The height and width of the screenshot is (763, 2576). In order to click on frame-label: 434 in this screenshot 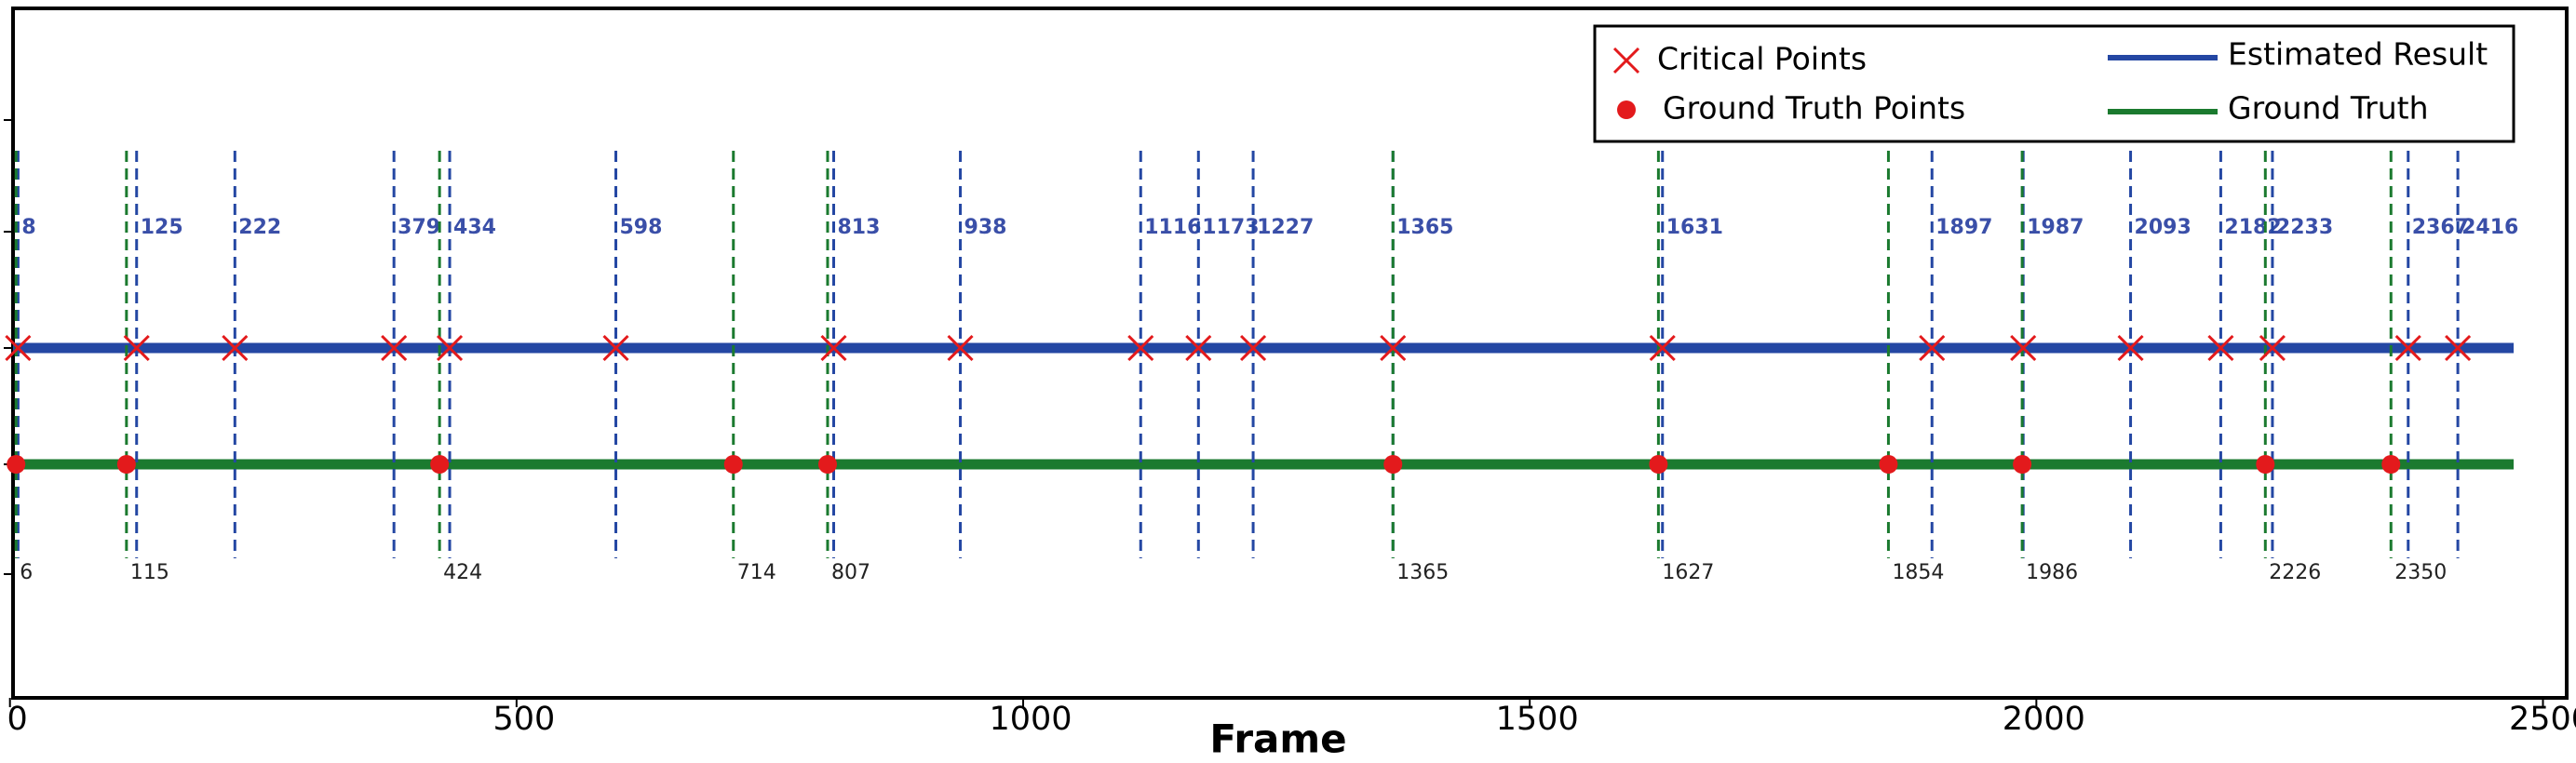, I will do `click(474, 228)`.